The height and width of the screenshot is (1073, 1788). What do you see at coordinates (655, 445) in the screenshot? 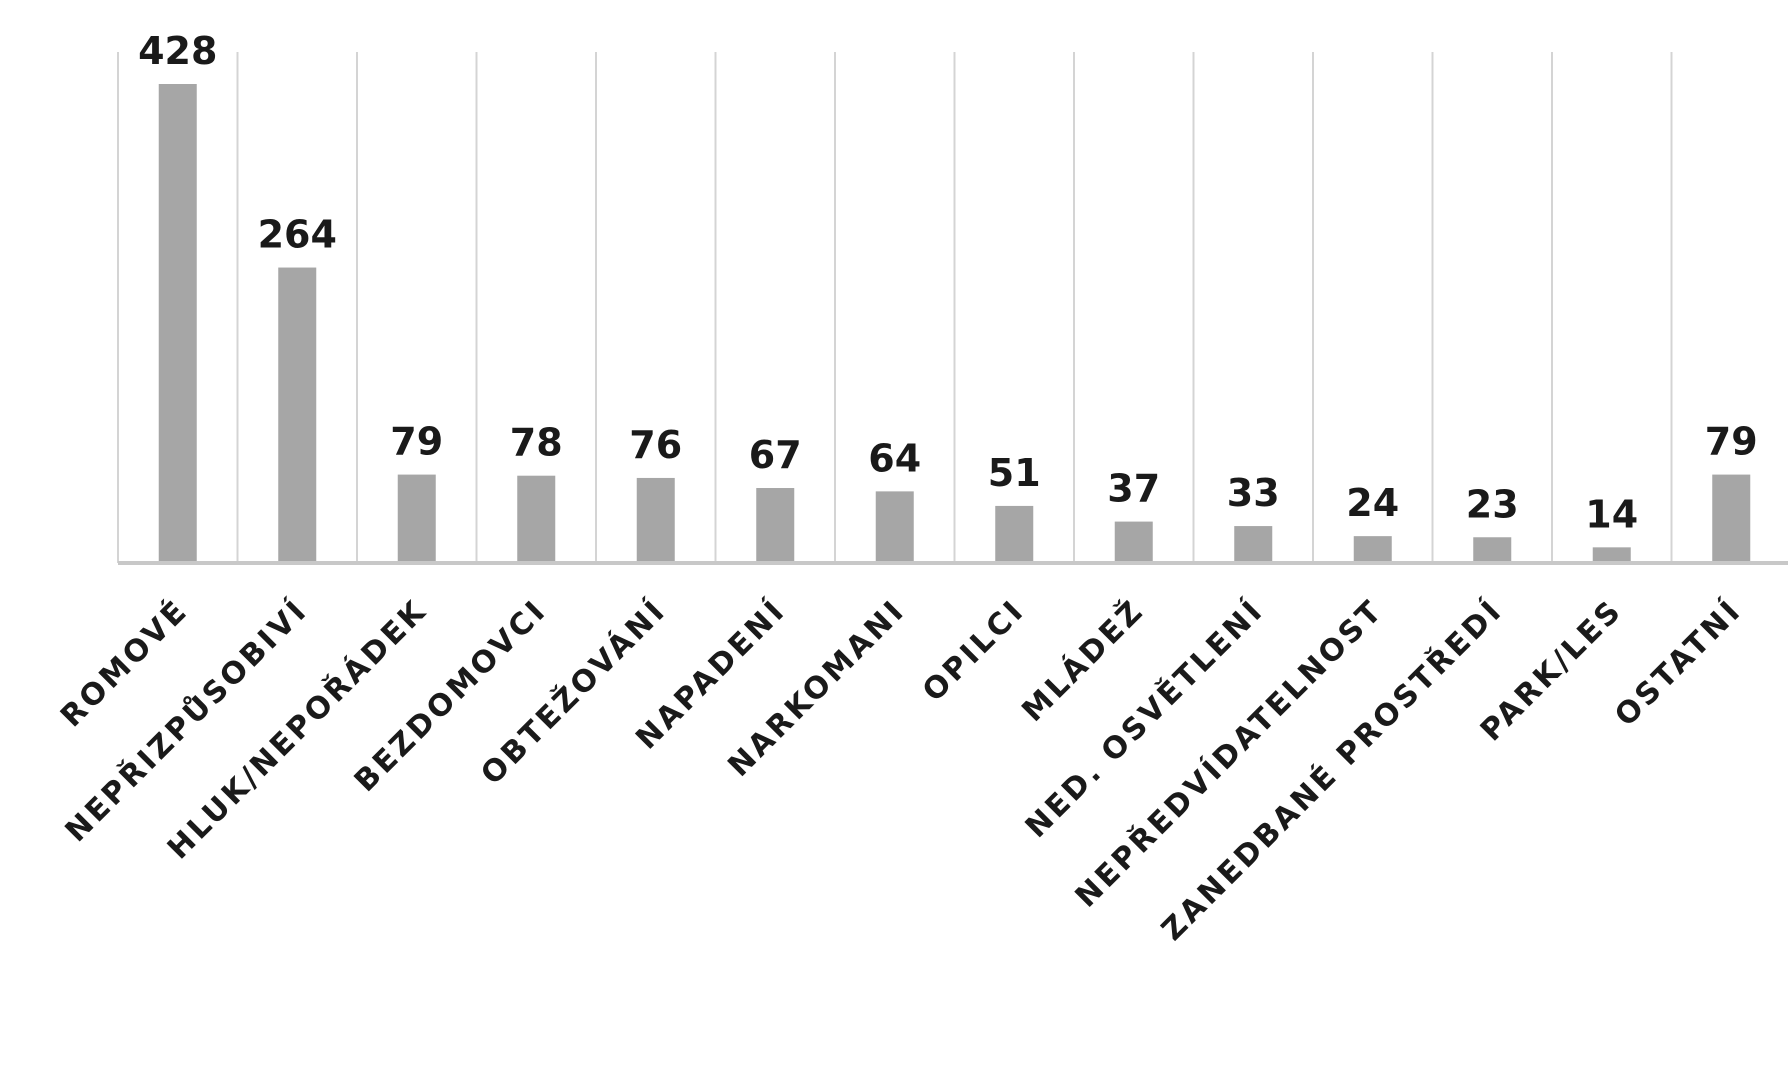
I see `data-label: 76` at bounding box center [655, 445].